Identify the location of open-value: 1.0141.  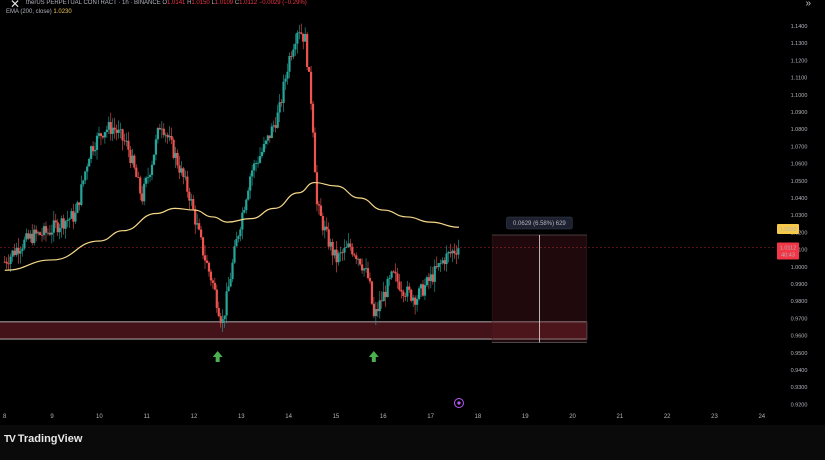
(176, 3).